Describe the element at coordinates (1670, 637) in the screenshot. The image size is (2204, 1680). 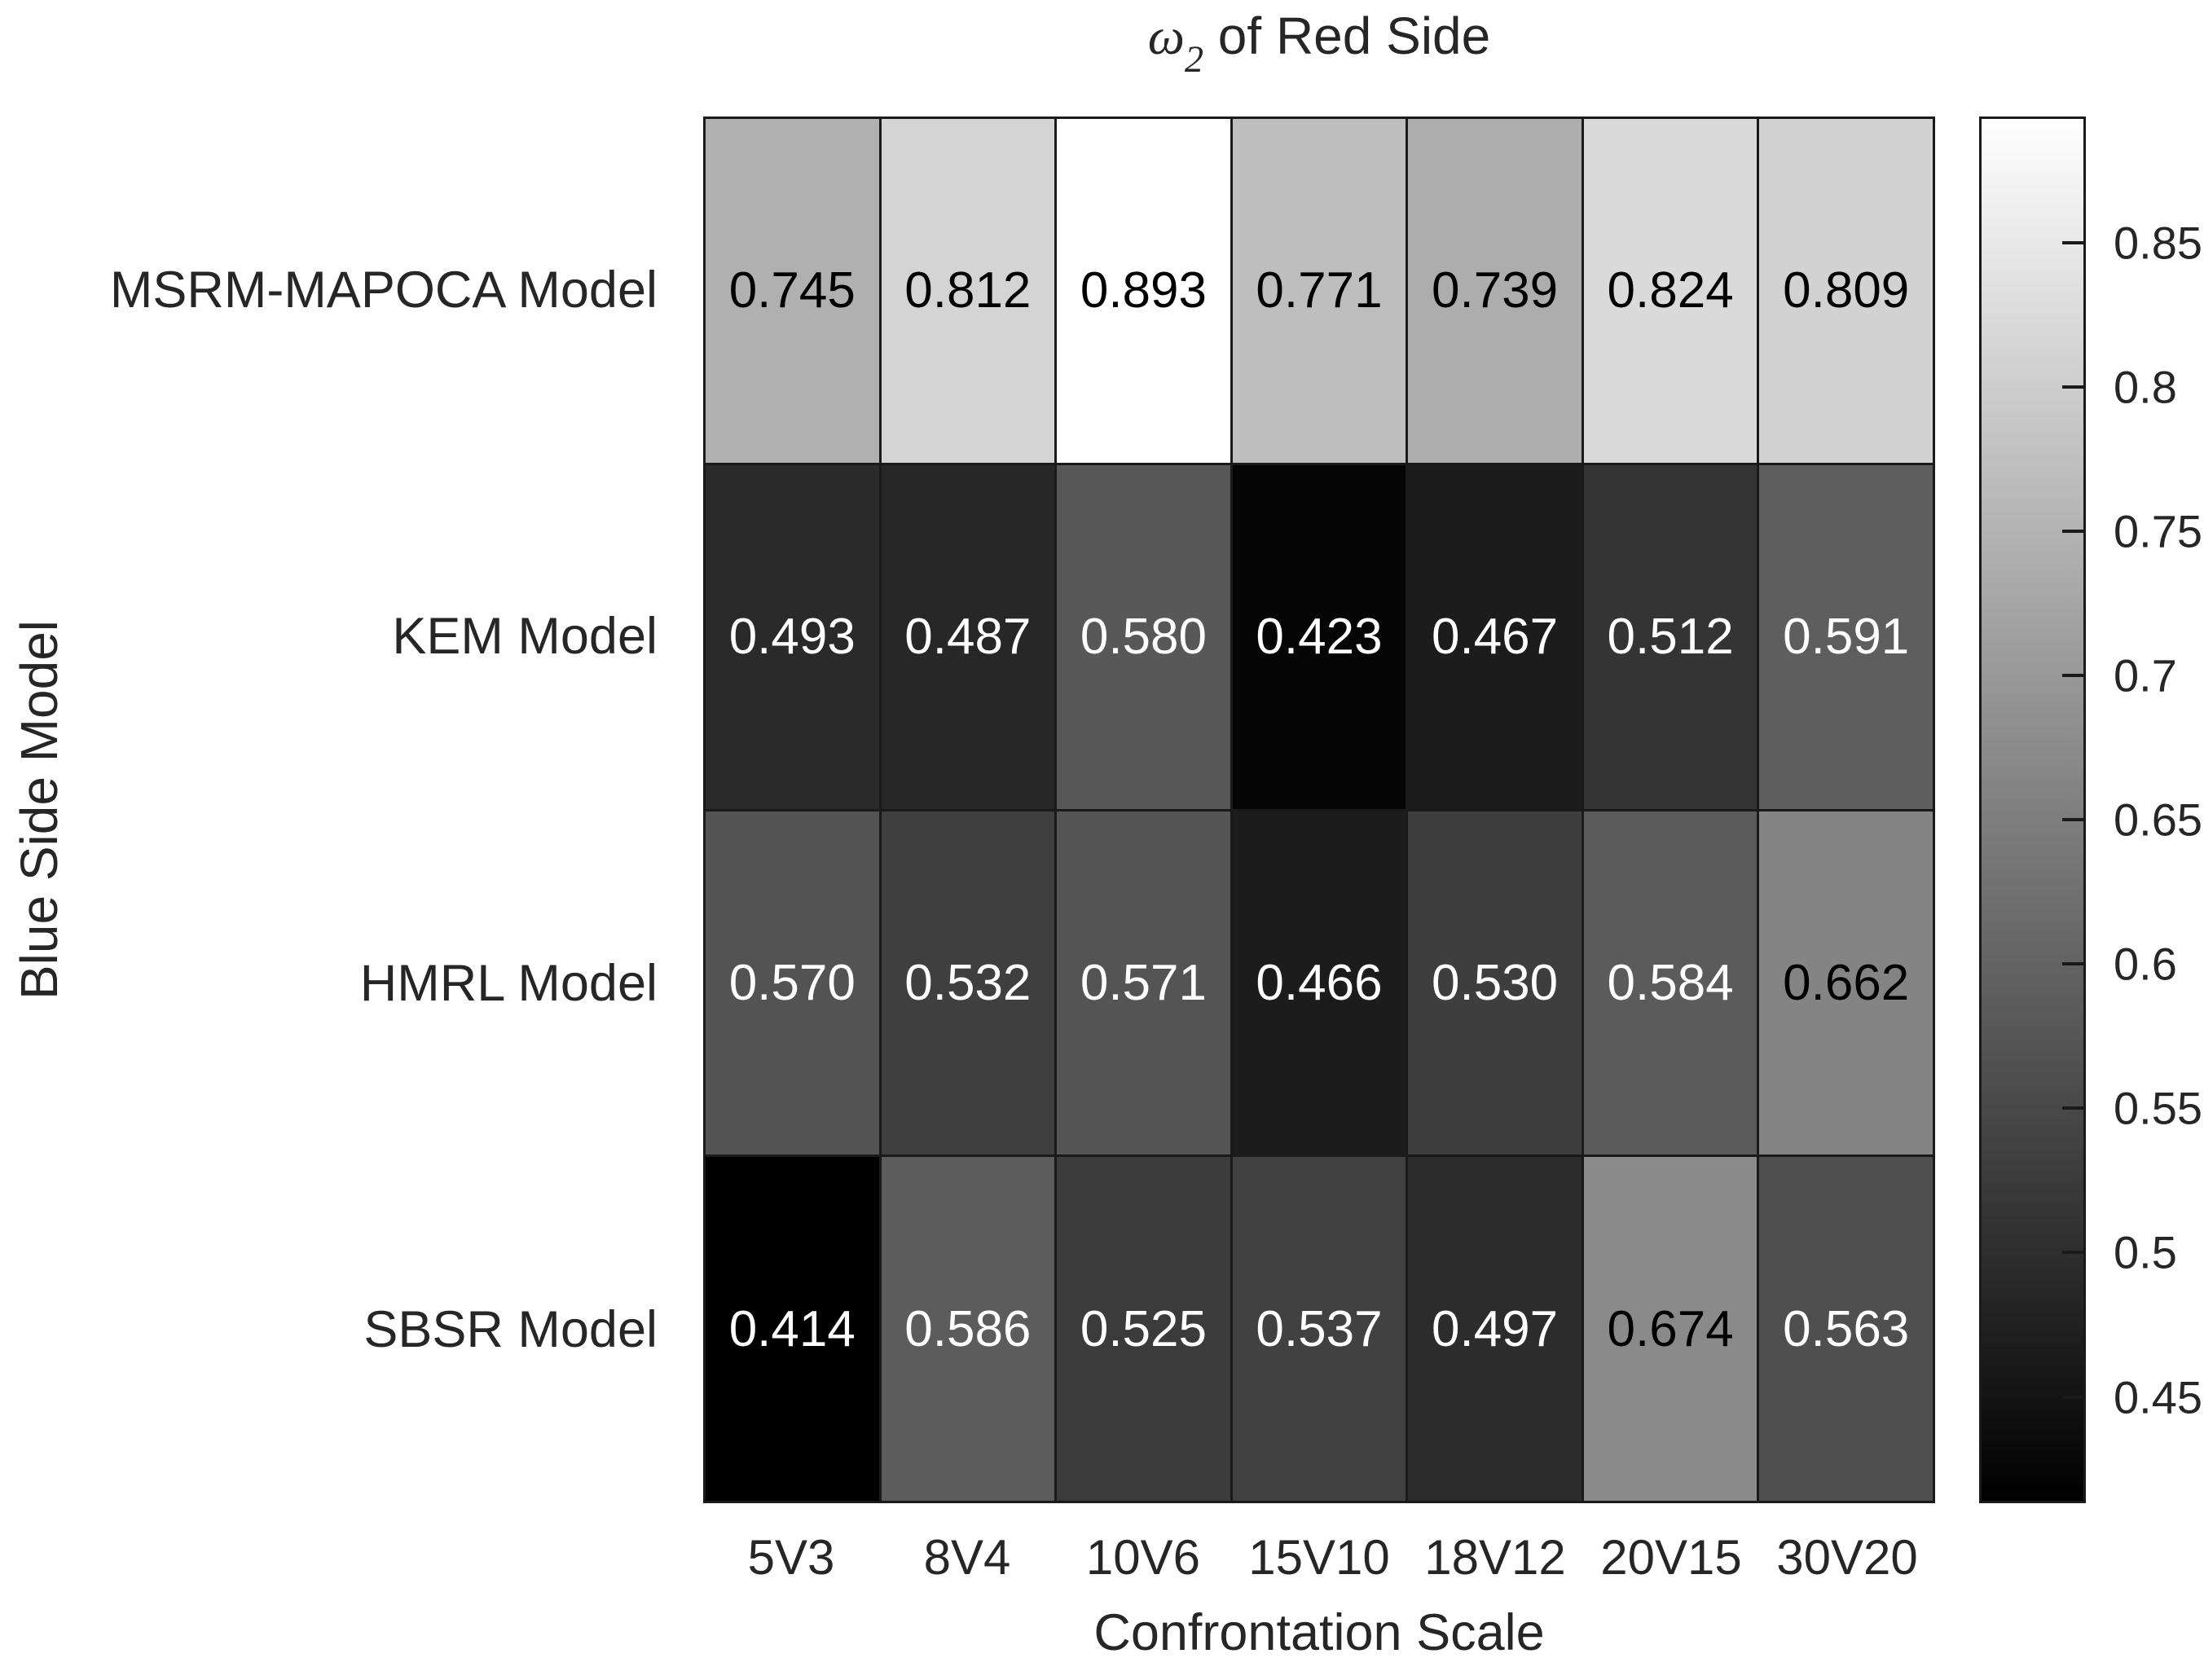
I see `heatmap-cell: 0.512` at that location.